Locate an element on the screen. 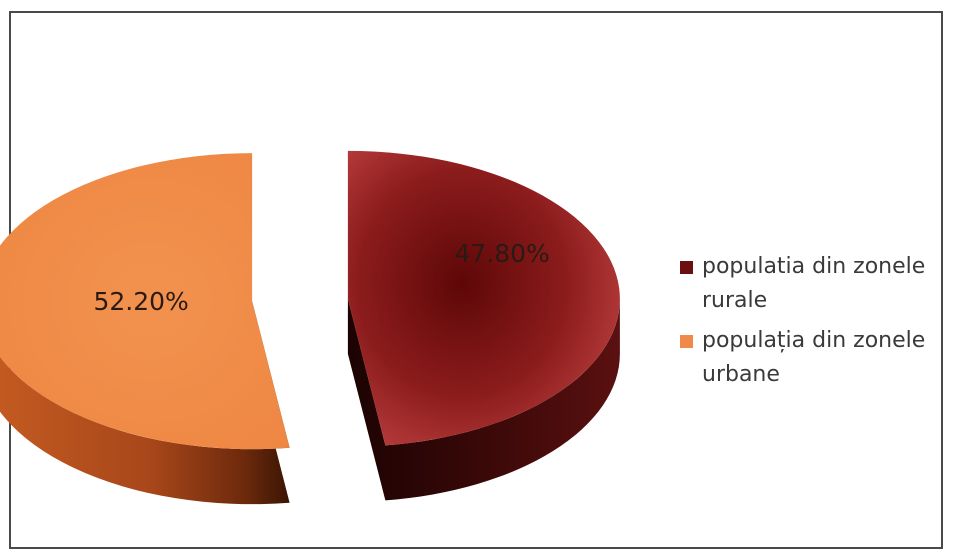 This screenshot has width=957, height=560. legend-item-urban: populația din zonele urbane is located at coordinates (810, 358).